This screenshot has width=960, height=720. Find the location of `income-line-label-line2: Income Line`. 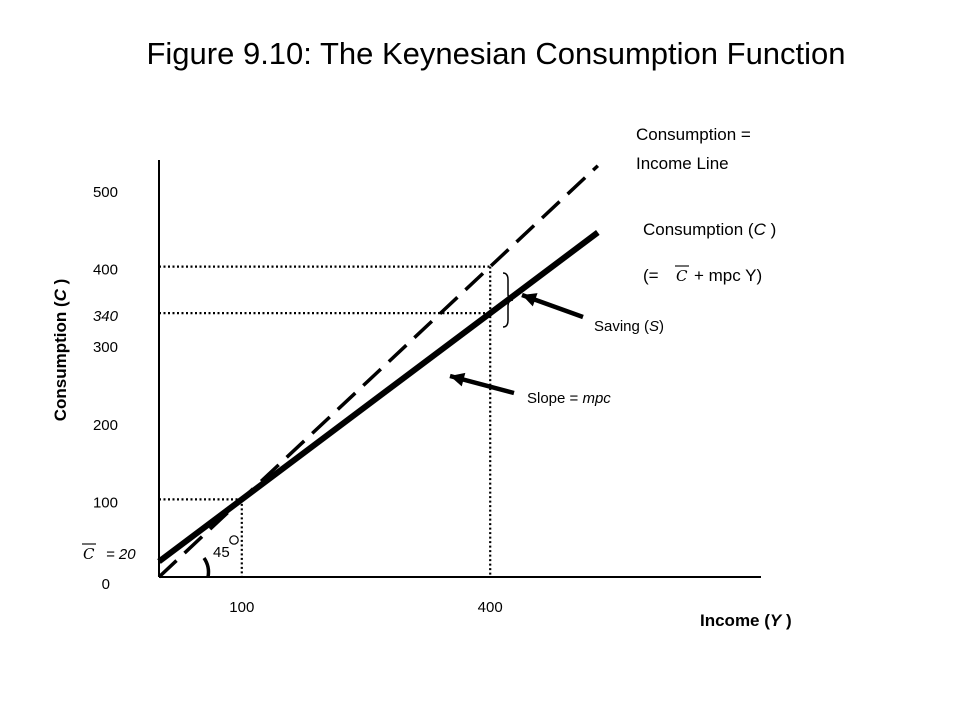

income-line-label-line2: Income Line is located at coordinates (682, 163).